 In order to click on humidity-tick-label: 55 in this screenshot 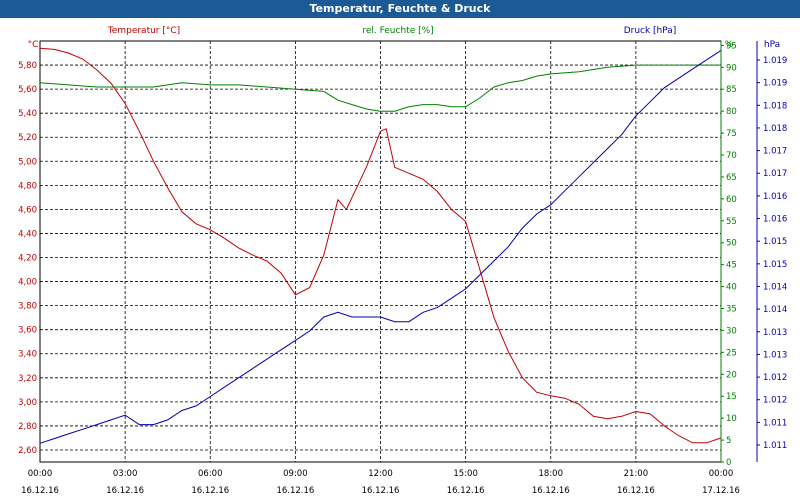, I will do `click(731, 222)`.